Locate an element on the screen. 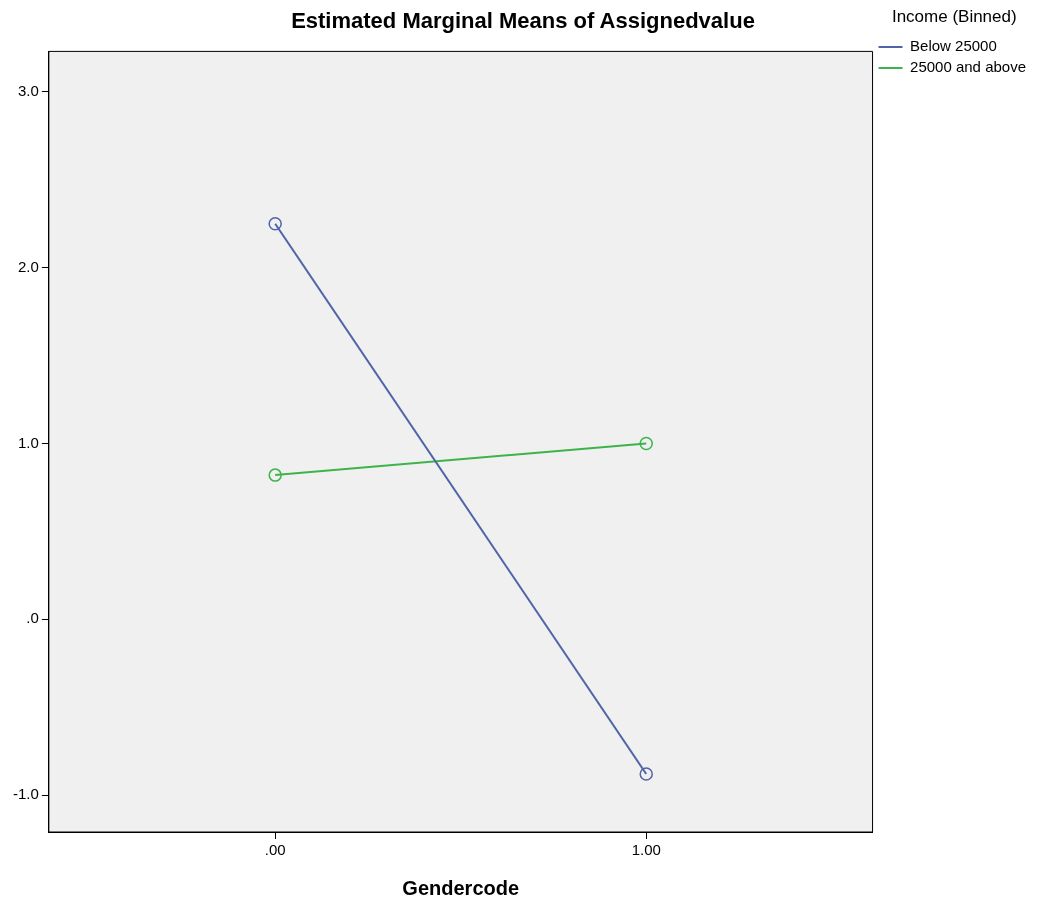 This screenshot has width=1046, height=915. y-tick-label: -1.0 is located at coordinates (25, 794).